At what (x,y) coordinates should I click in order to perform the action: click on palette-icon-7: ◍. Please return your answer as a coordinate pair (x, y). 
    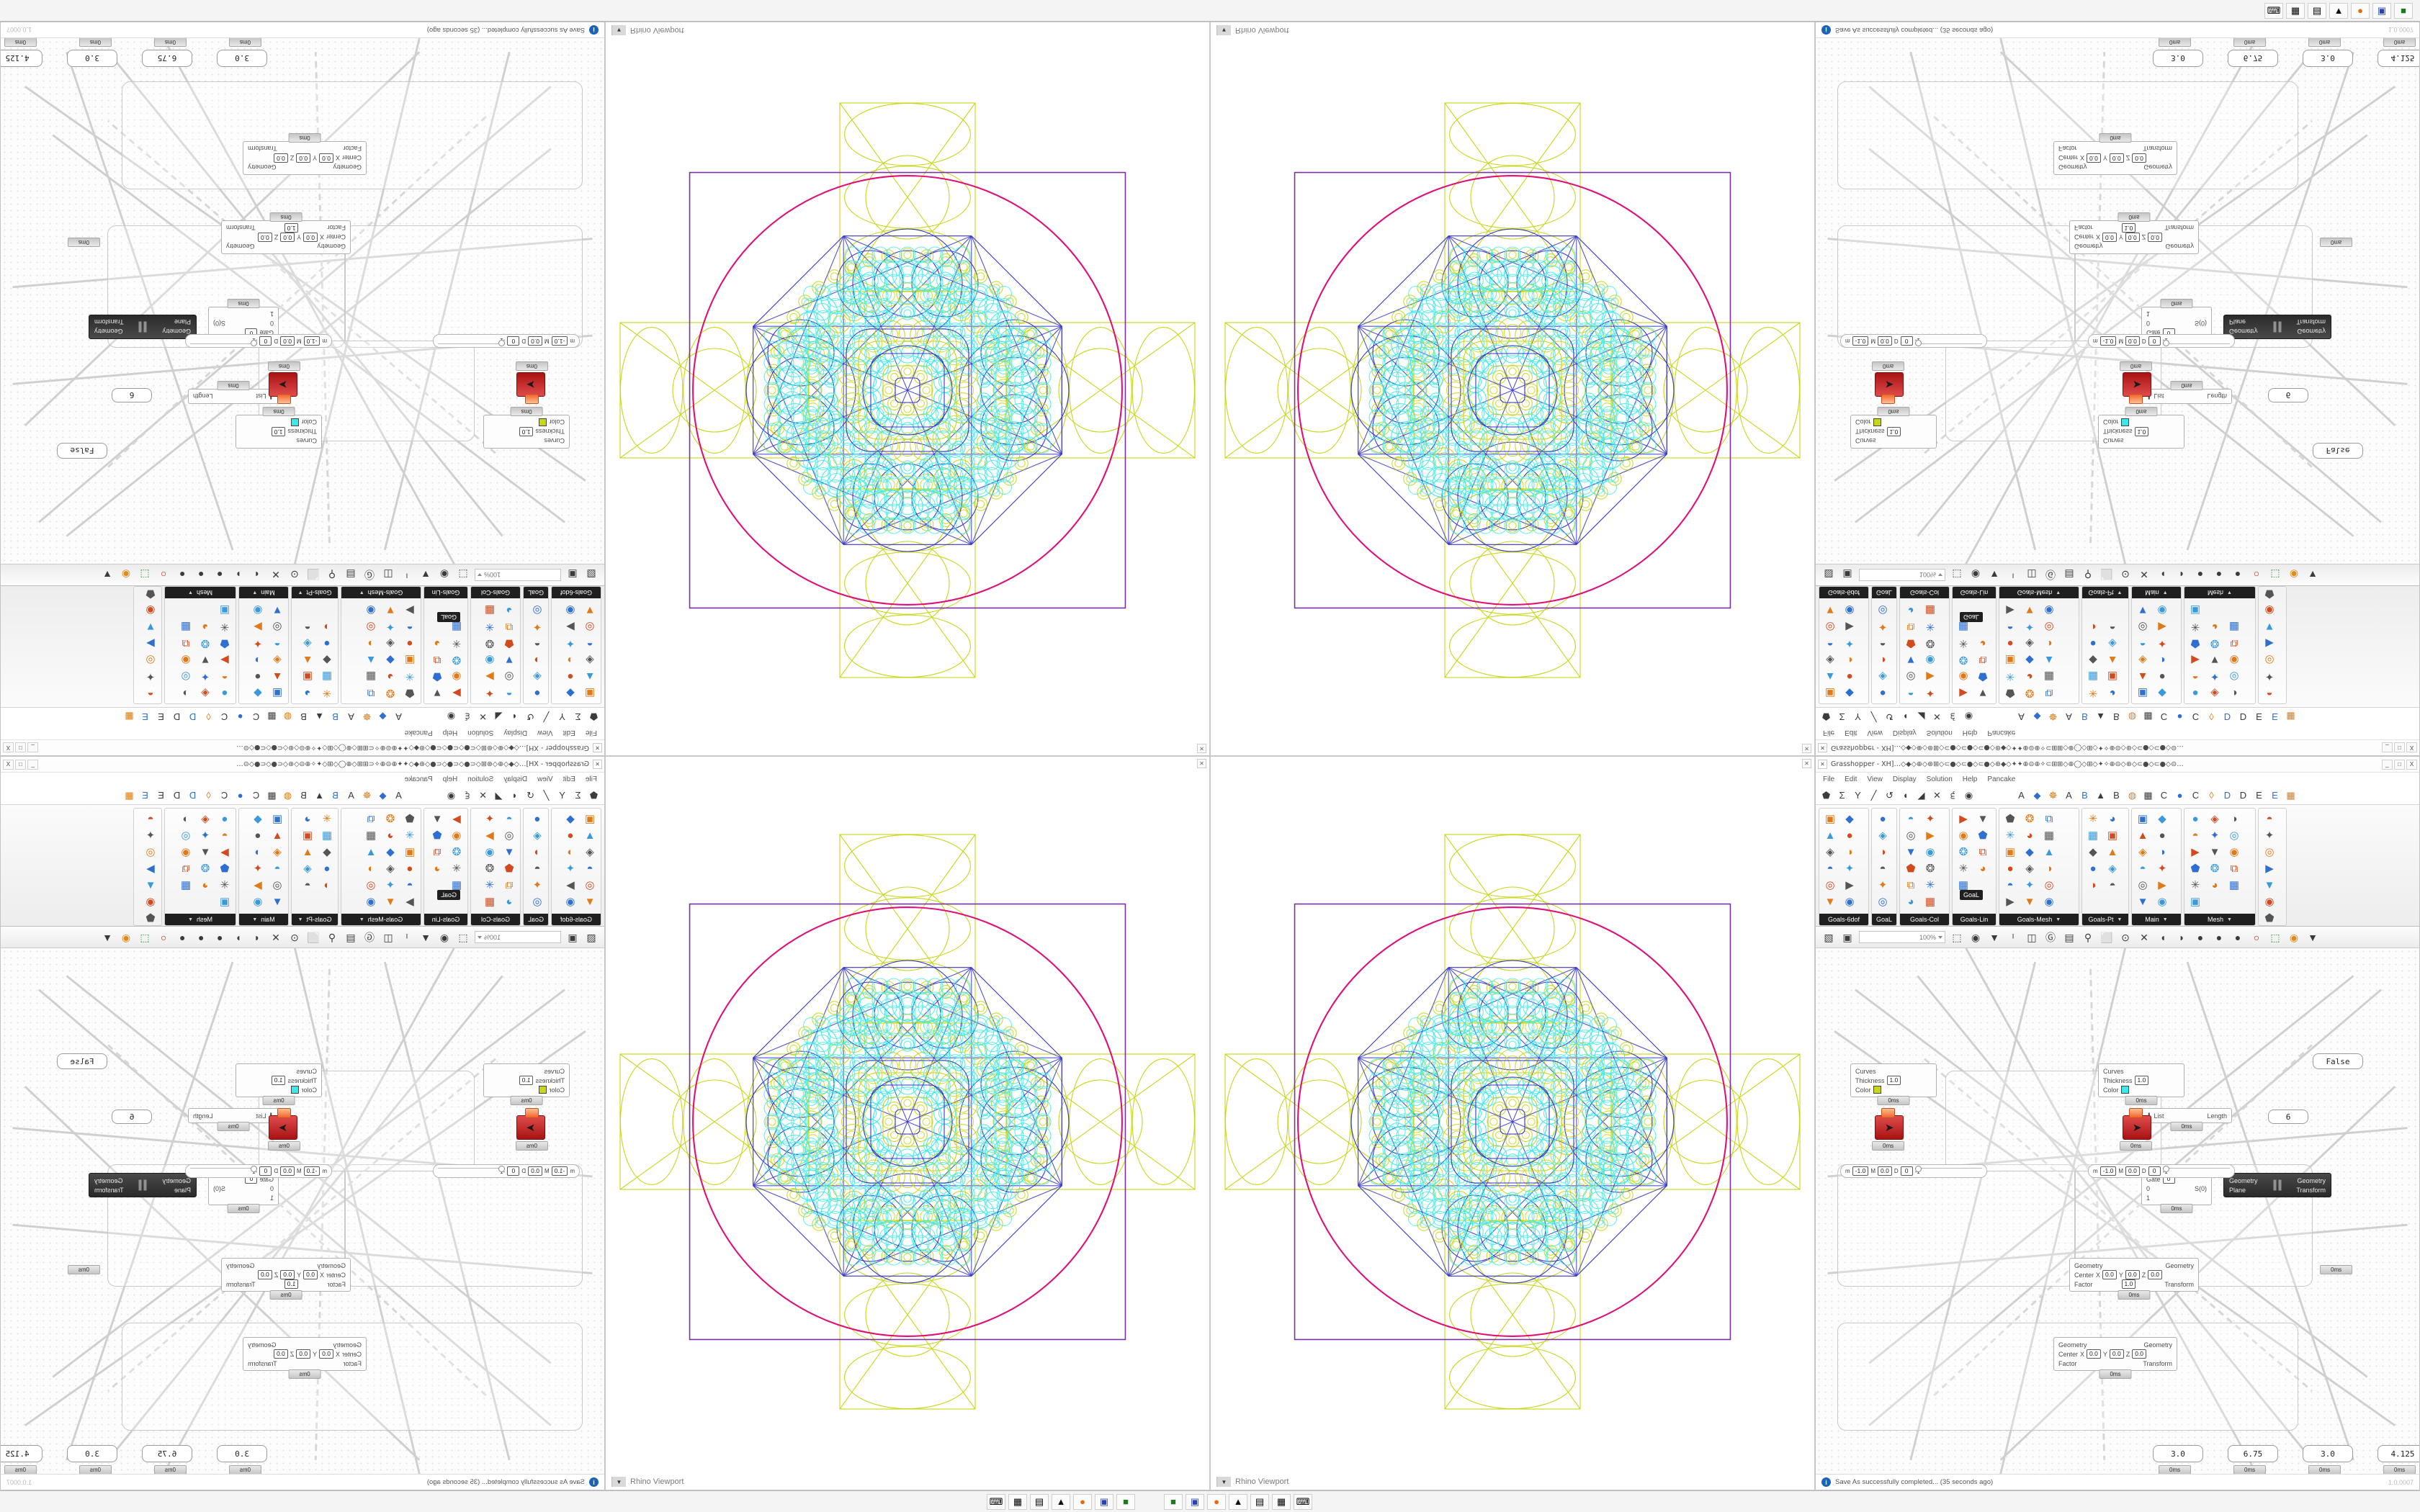
    Looking at the image, I should click on (2132, 795).